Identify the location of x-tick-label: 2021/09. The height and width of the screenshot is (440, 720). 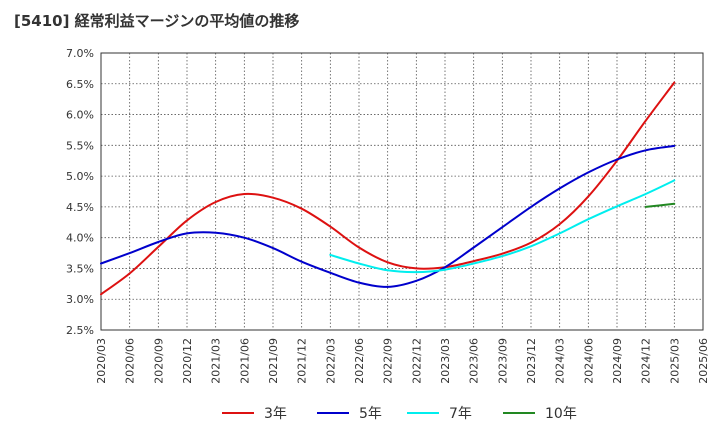
(273, 361).